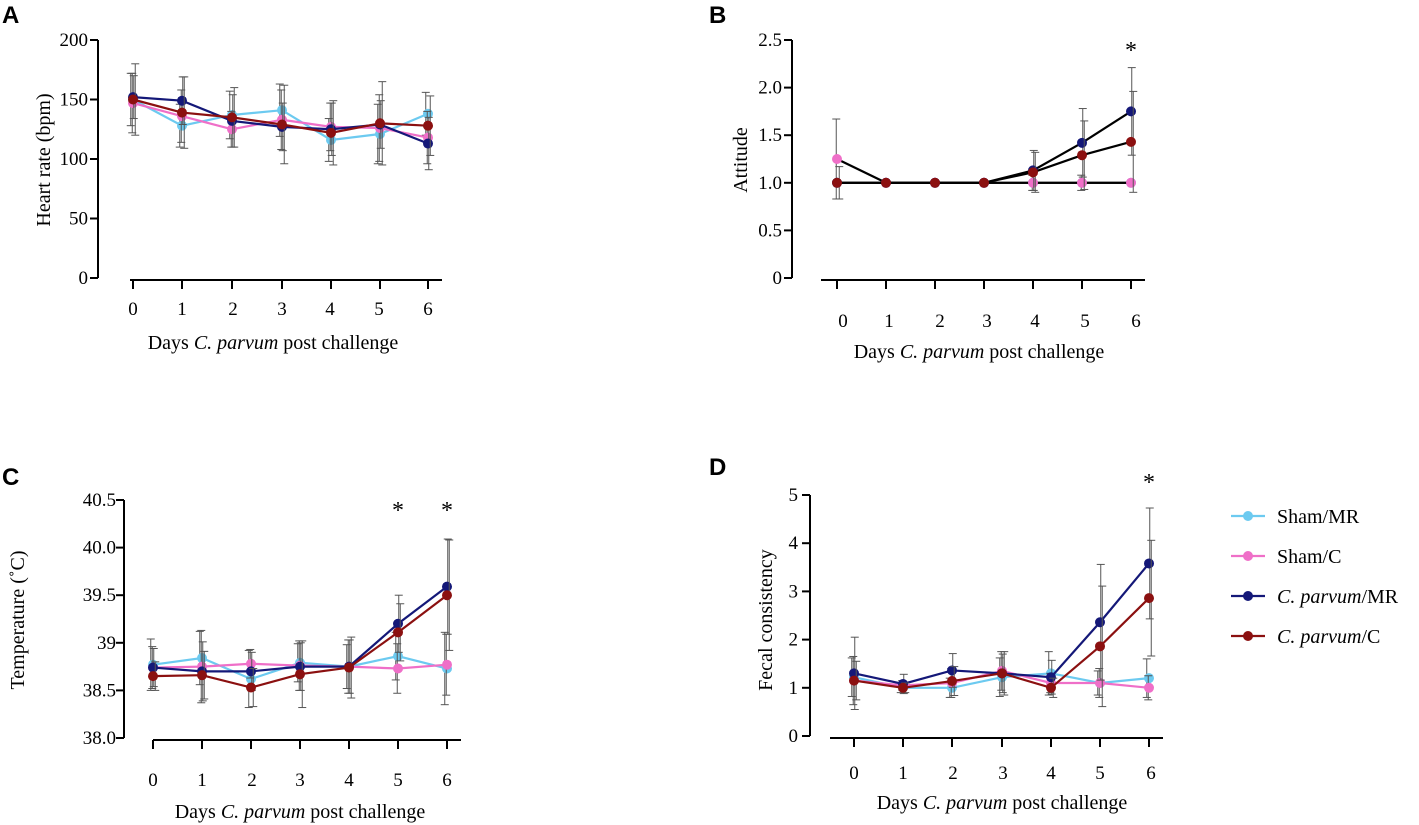  What do you see at coordinates (717, 467) in the screenshot?
I see `panel-letter: D` at bounding box center [717, 467].